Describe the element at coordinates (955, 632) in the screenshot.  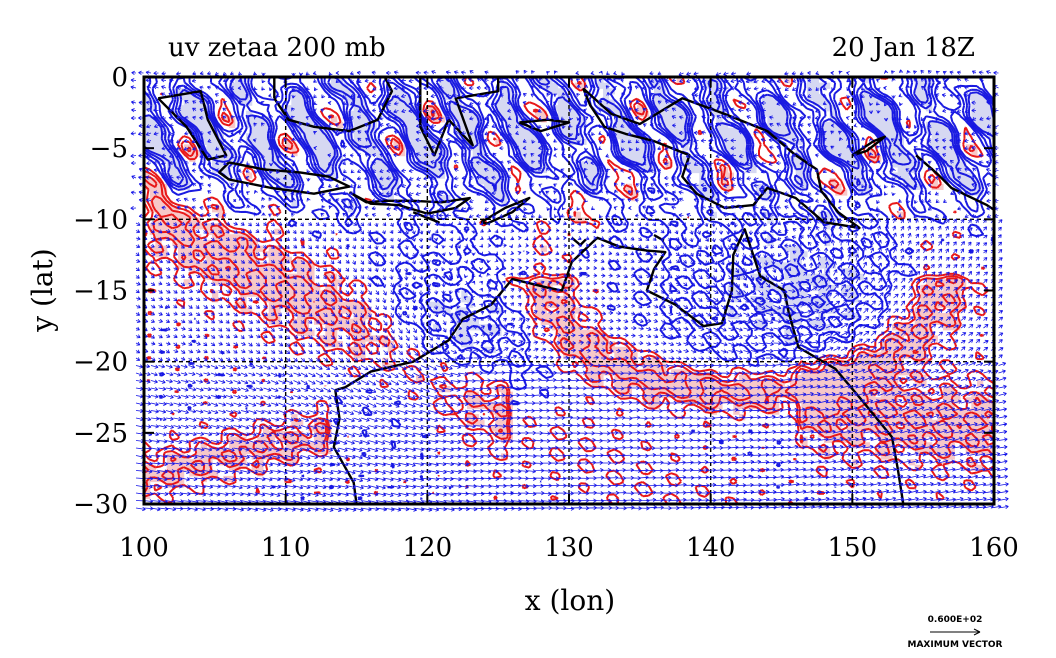
I see `vector-key-arrow` at that location.